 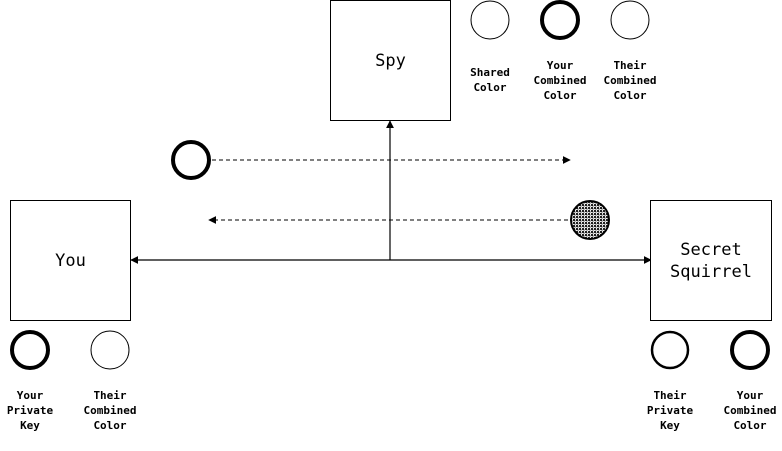 I want to click on you-label: You, so click(x=70, y=260).